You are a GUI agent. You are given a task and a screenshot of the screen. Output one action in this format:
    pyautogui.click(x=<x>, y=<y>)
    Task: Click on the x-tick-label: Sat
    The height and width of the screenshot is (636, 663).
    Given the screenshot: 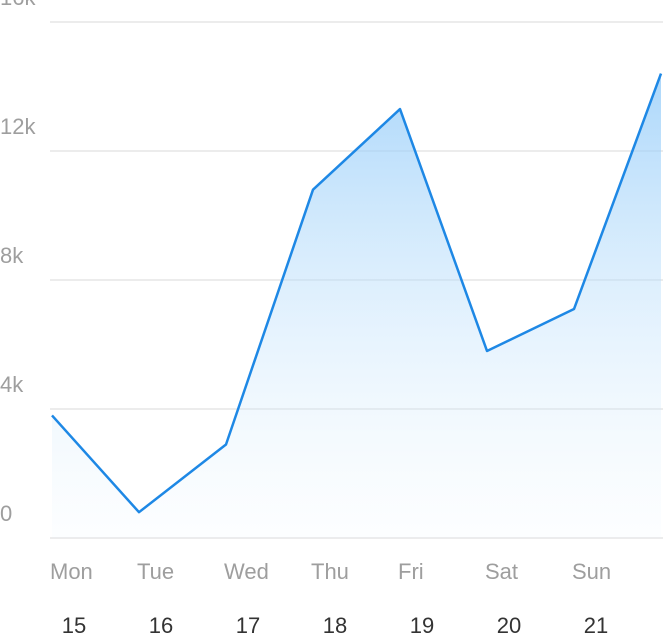 What is the action you would take?
    pyautogui.click(x=501, y=571)
    